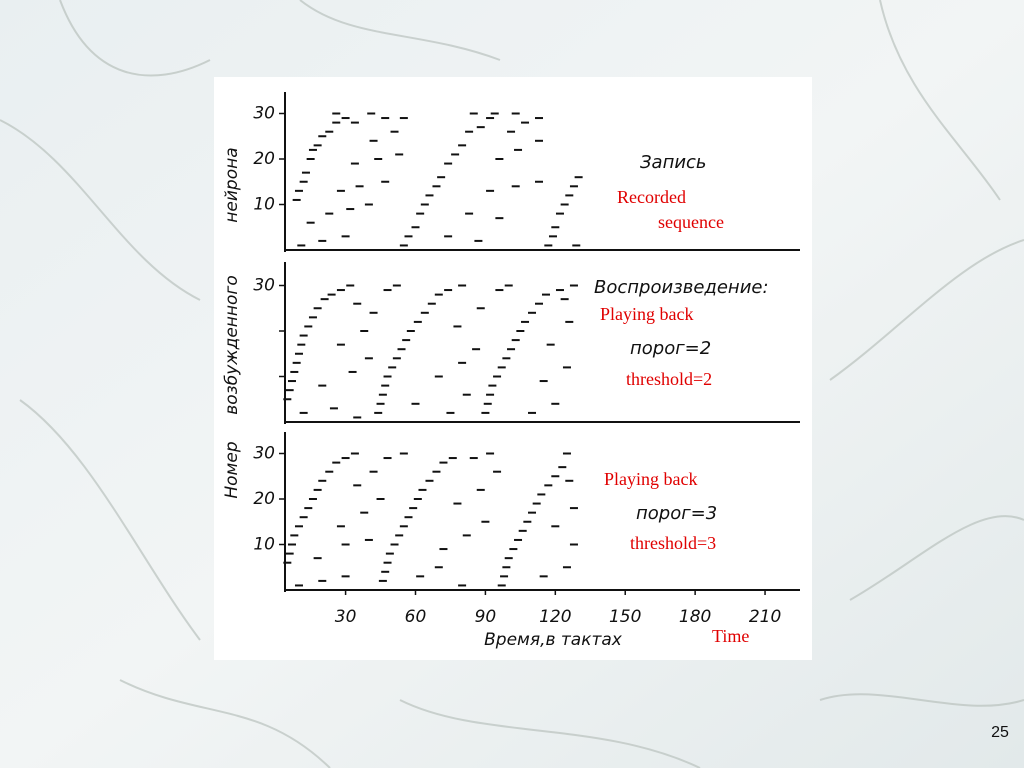  What do you see at coordinates (486, 617) in the screenshot?
I see `x-tick-label: 90` at bounding box center [486, 617].